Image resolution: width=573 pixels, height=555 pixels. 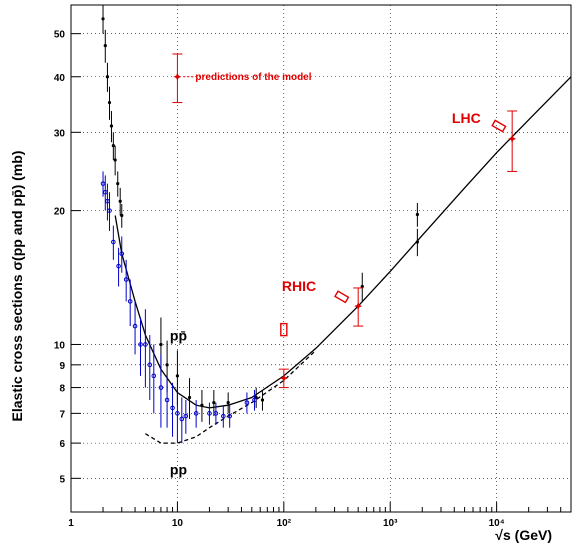 I want to click on y-tick-label: 6, so click(x=62, y=444).